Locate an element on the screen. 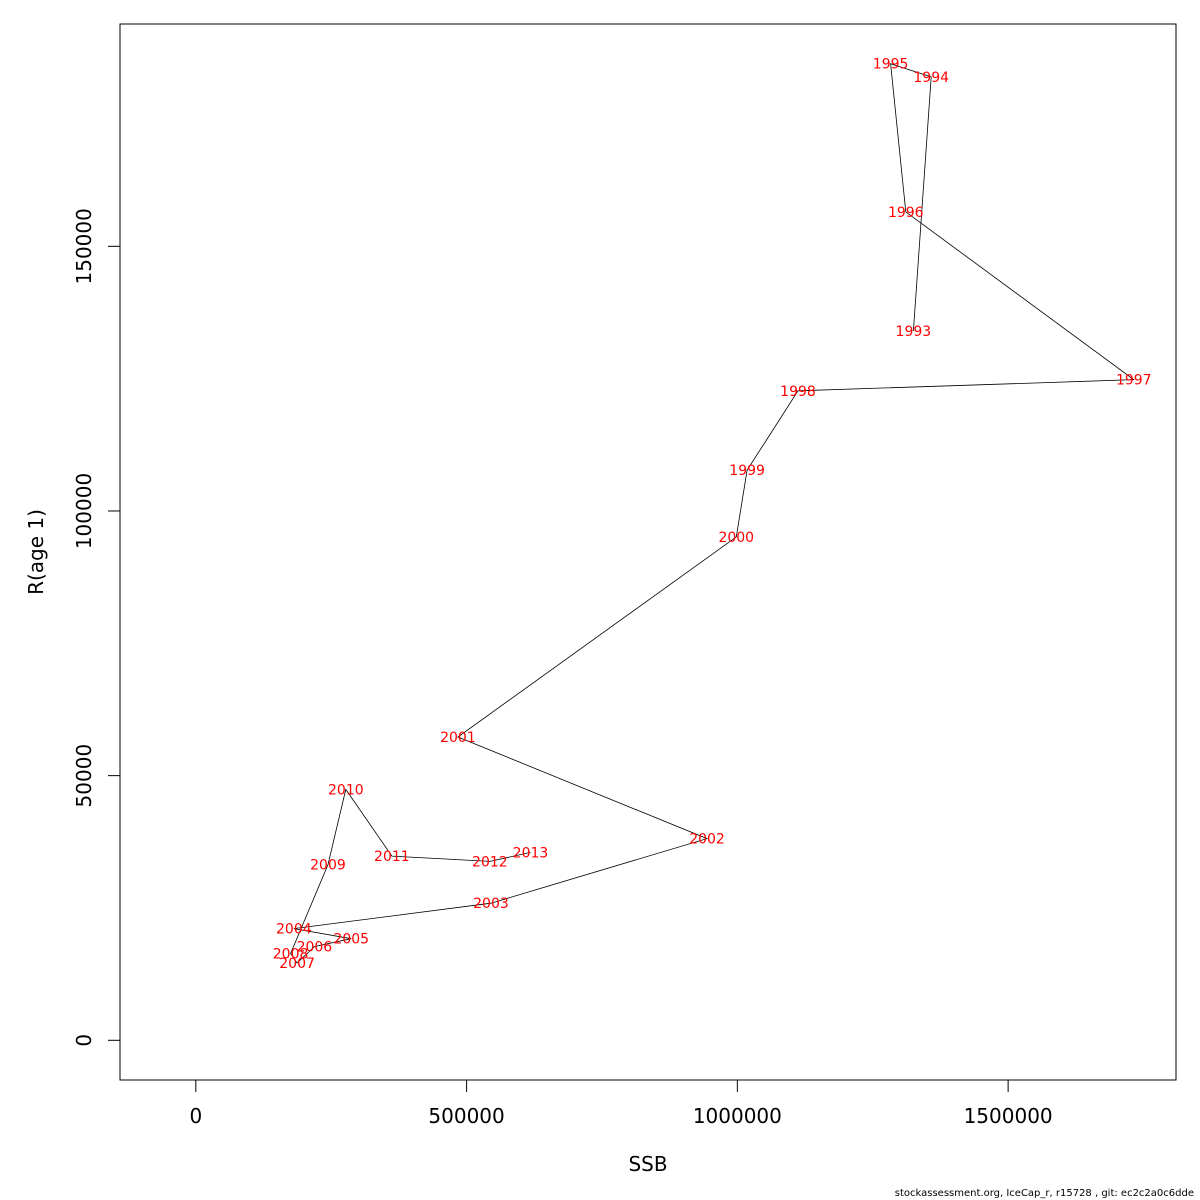  year-label: 2007 is located at coordinates (297, 964).